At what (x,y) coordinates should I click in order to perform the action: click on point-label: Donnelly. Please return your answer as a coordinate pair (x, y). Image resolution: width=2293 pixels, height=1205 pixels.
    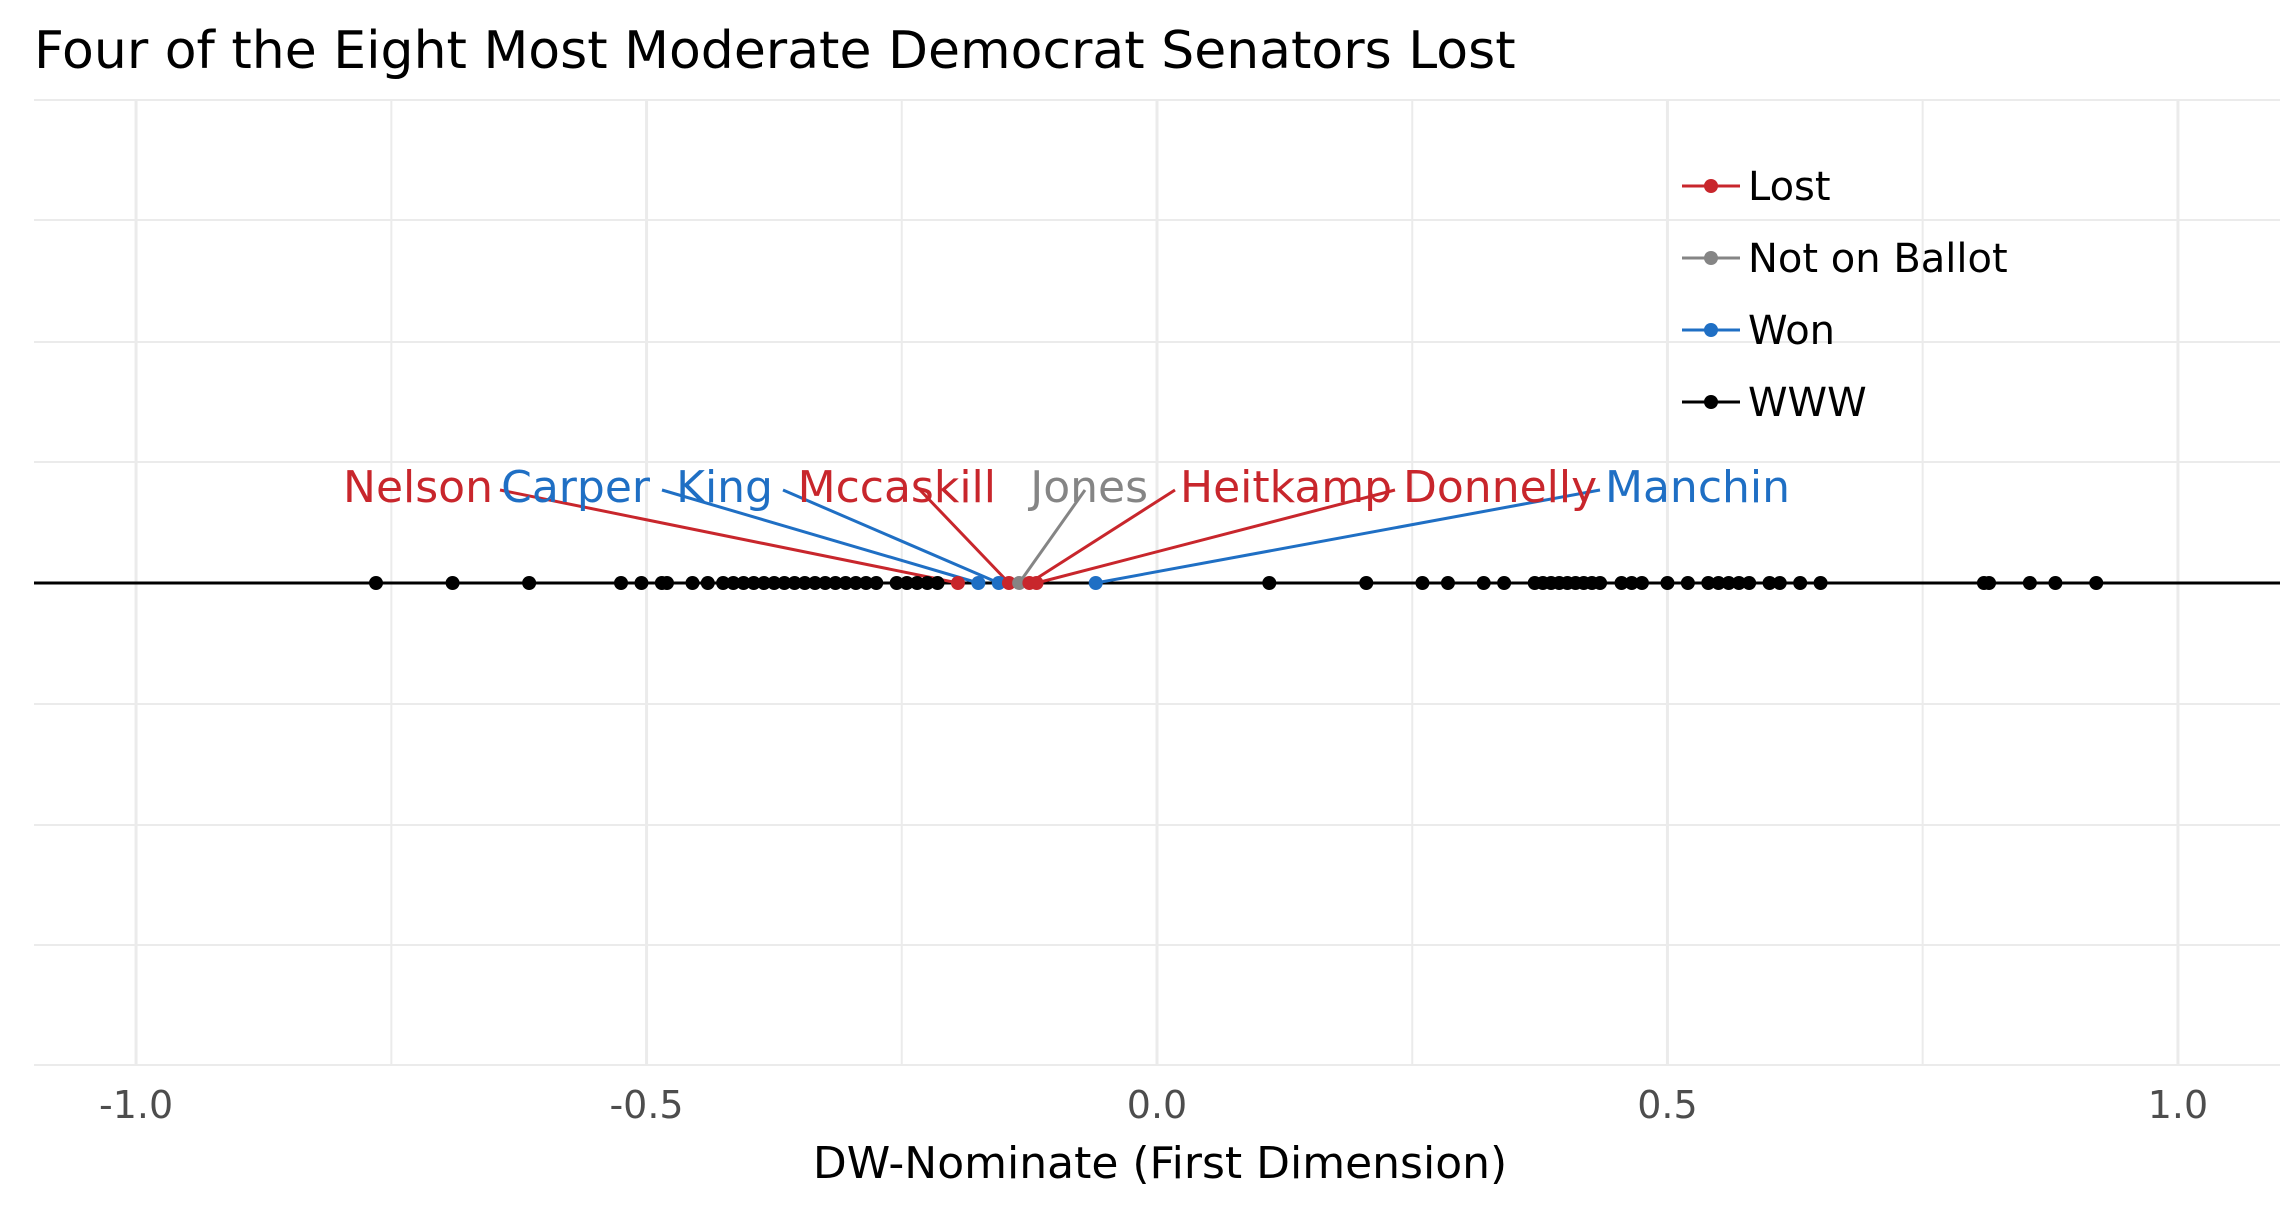
    Looking at the image, I should click on (1500, 487).